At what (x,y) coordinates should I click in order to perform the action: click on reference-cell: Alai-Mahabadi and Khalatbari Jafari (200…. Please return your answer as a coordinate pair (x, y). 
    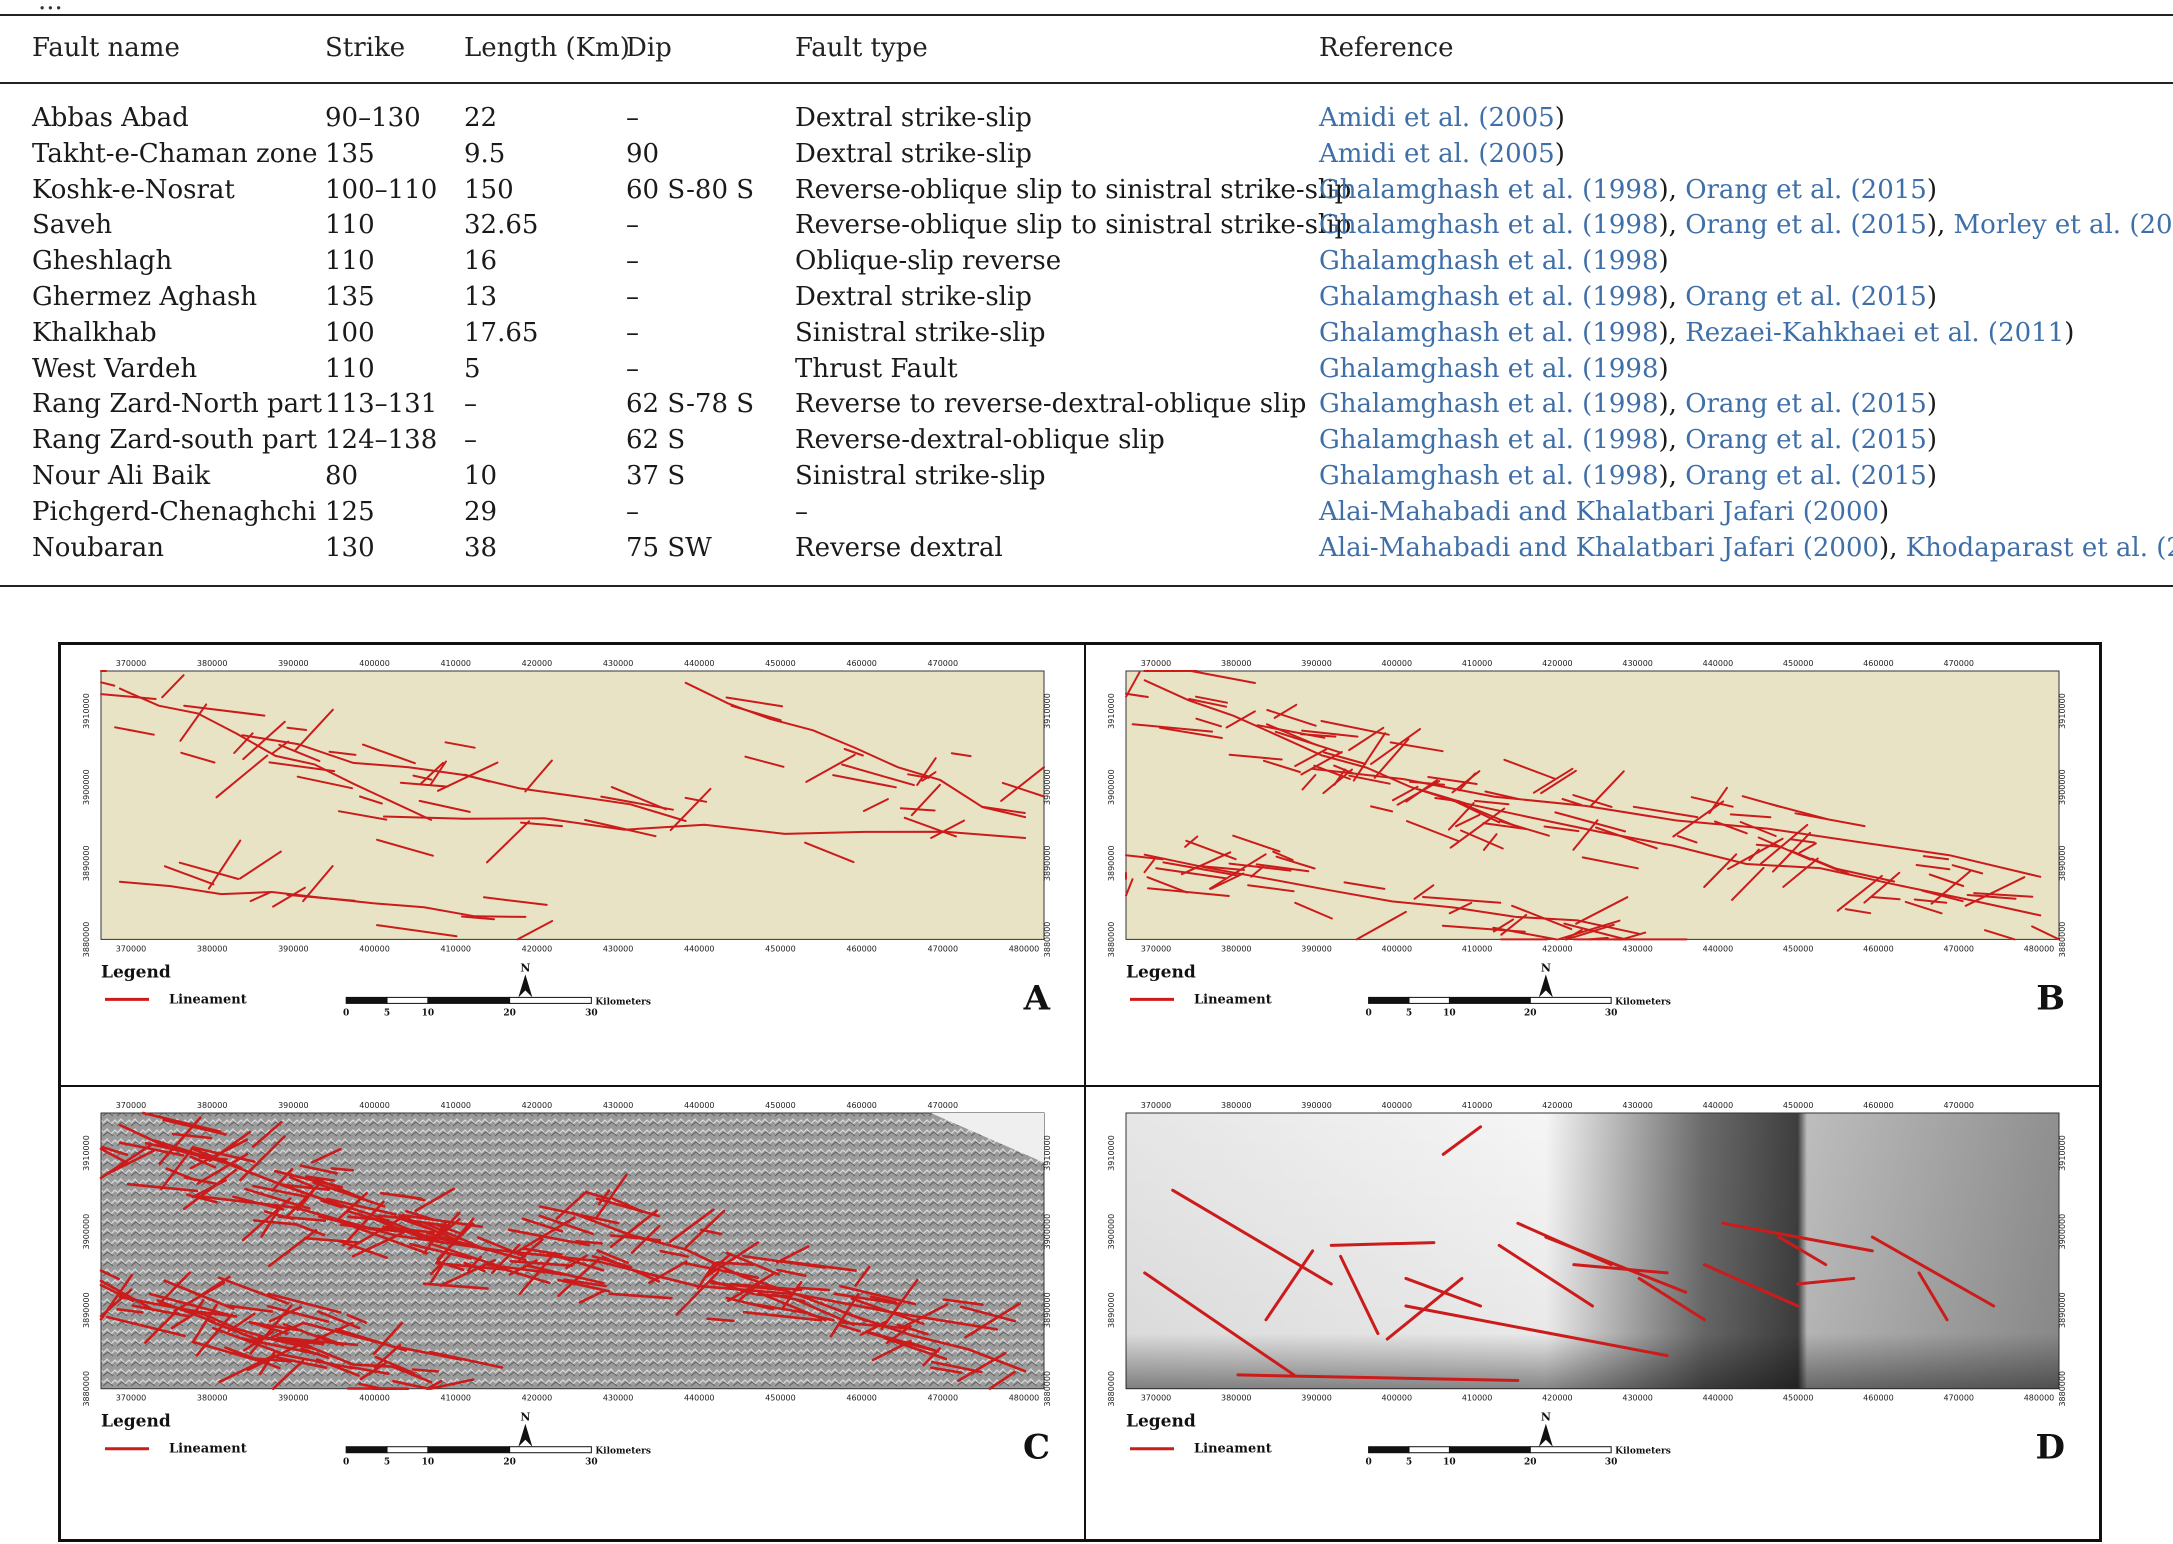
    Looking at the image, I should click on (1746, 548).